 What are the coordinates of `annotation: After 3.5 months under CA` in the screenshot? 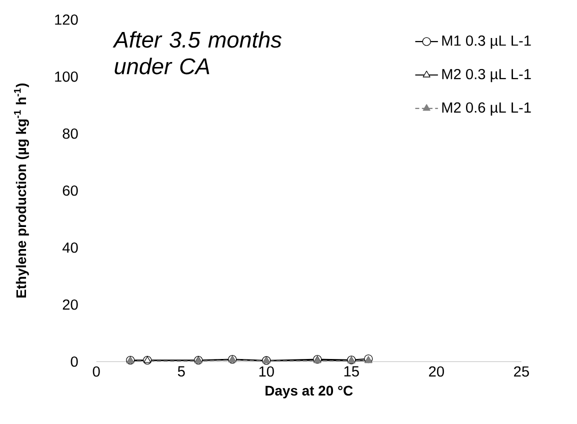 It's located at (197, 52).